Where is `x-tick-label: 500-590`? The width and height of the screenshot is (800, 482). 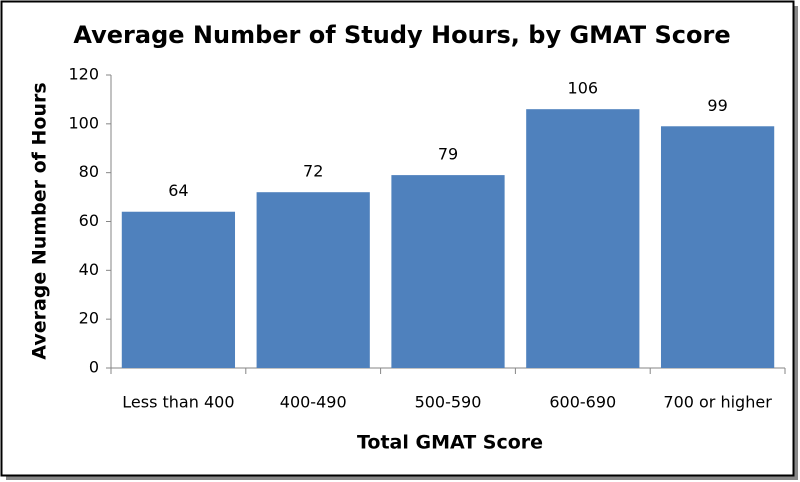
x-tick-label: 500-590 is located at coordinates (448, 402).